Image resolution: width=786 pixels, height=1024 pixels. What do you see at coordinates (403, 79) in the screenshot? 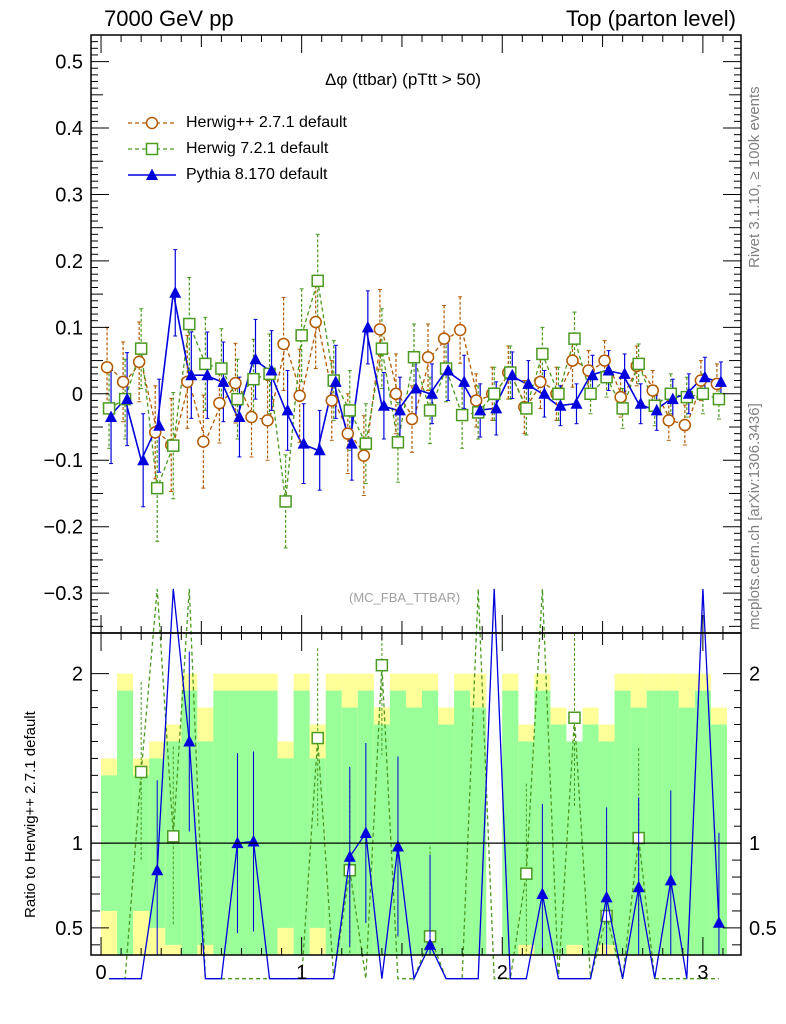
I see `chart-title: Δφ (ttbar) (pTtt > 50)` at bounding box center [403, 79].